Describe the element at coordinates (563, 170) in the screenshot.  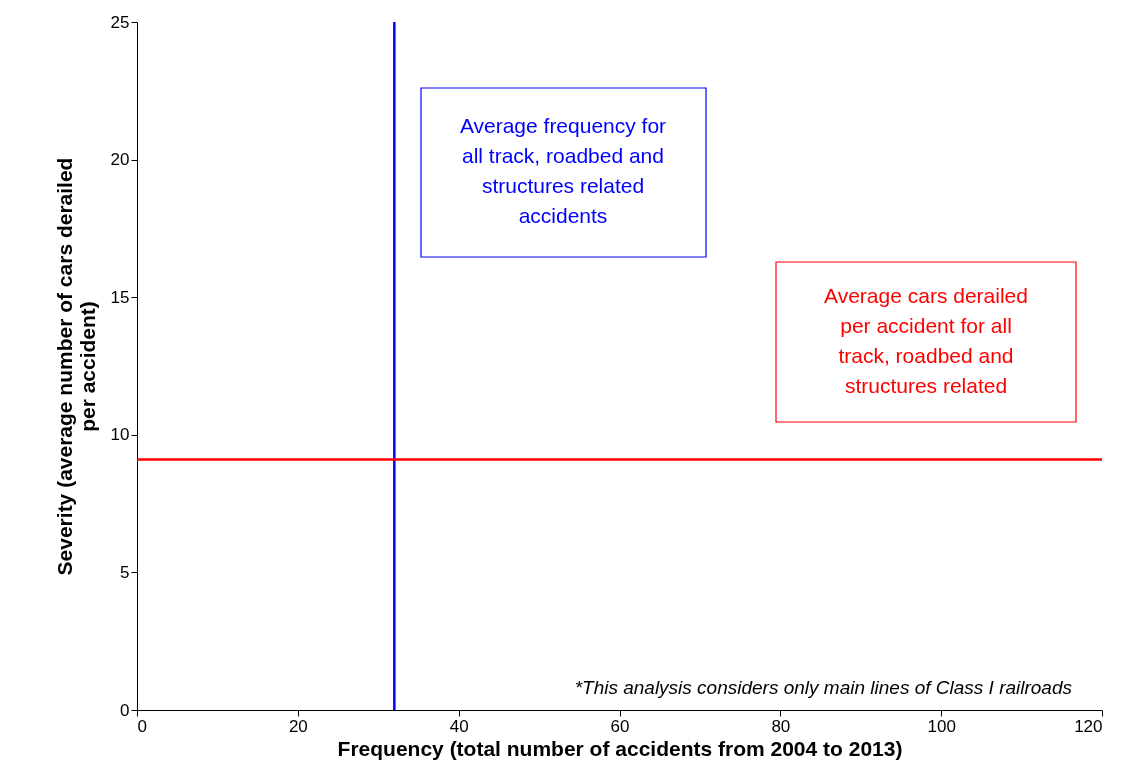
I see `ref-line-label: Average frequency for all track, roadbed and structures related accidents` at that location.